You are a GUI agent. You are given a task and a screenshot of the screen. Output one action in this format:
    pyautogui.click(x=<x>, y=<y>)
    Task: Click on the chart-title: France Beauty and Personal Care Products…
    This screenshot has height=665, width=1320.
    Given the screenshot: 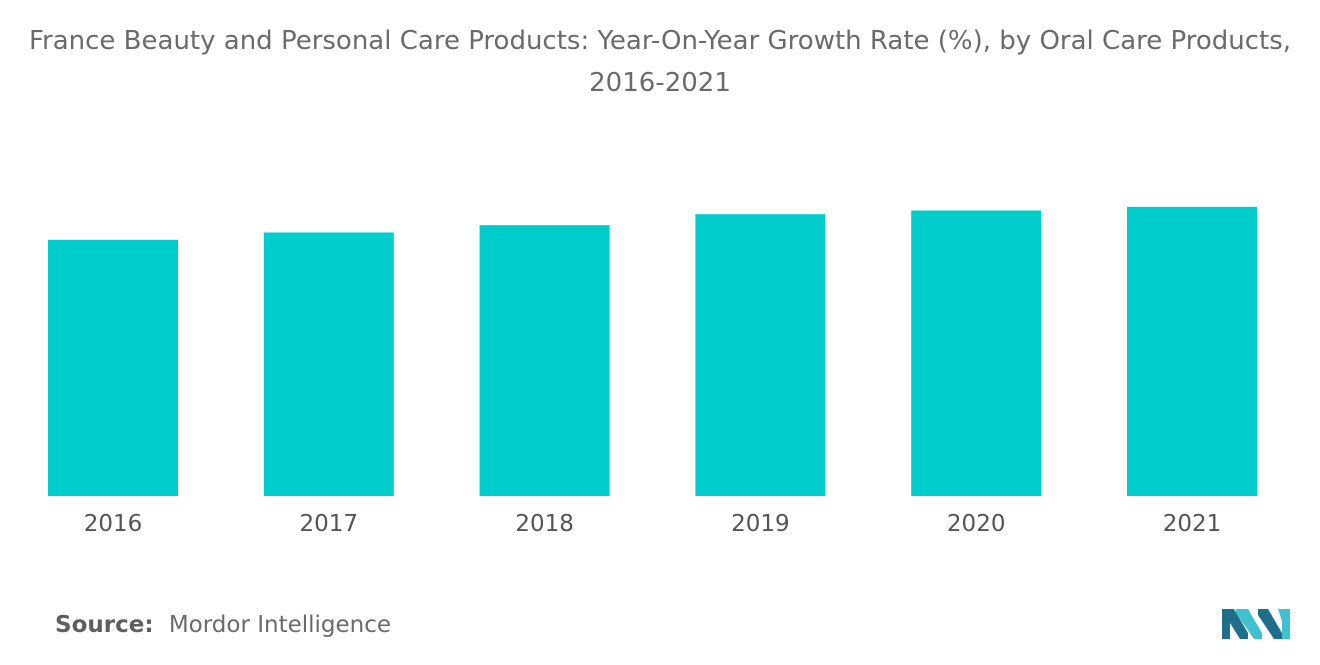 What is the action you would take?
    pyautogui.click(x=660, y=62)
    